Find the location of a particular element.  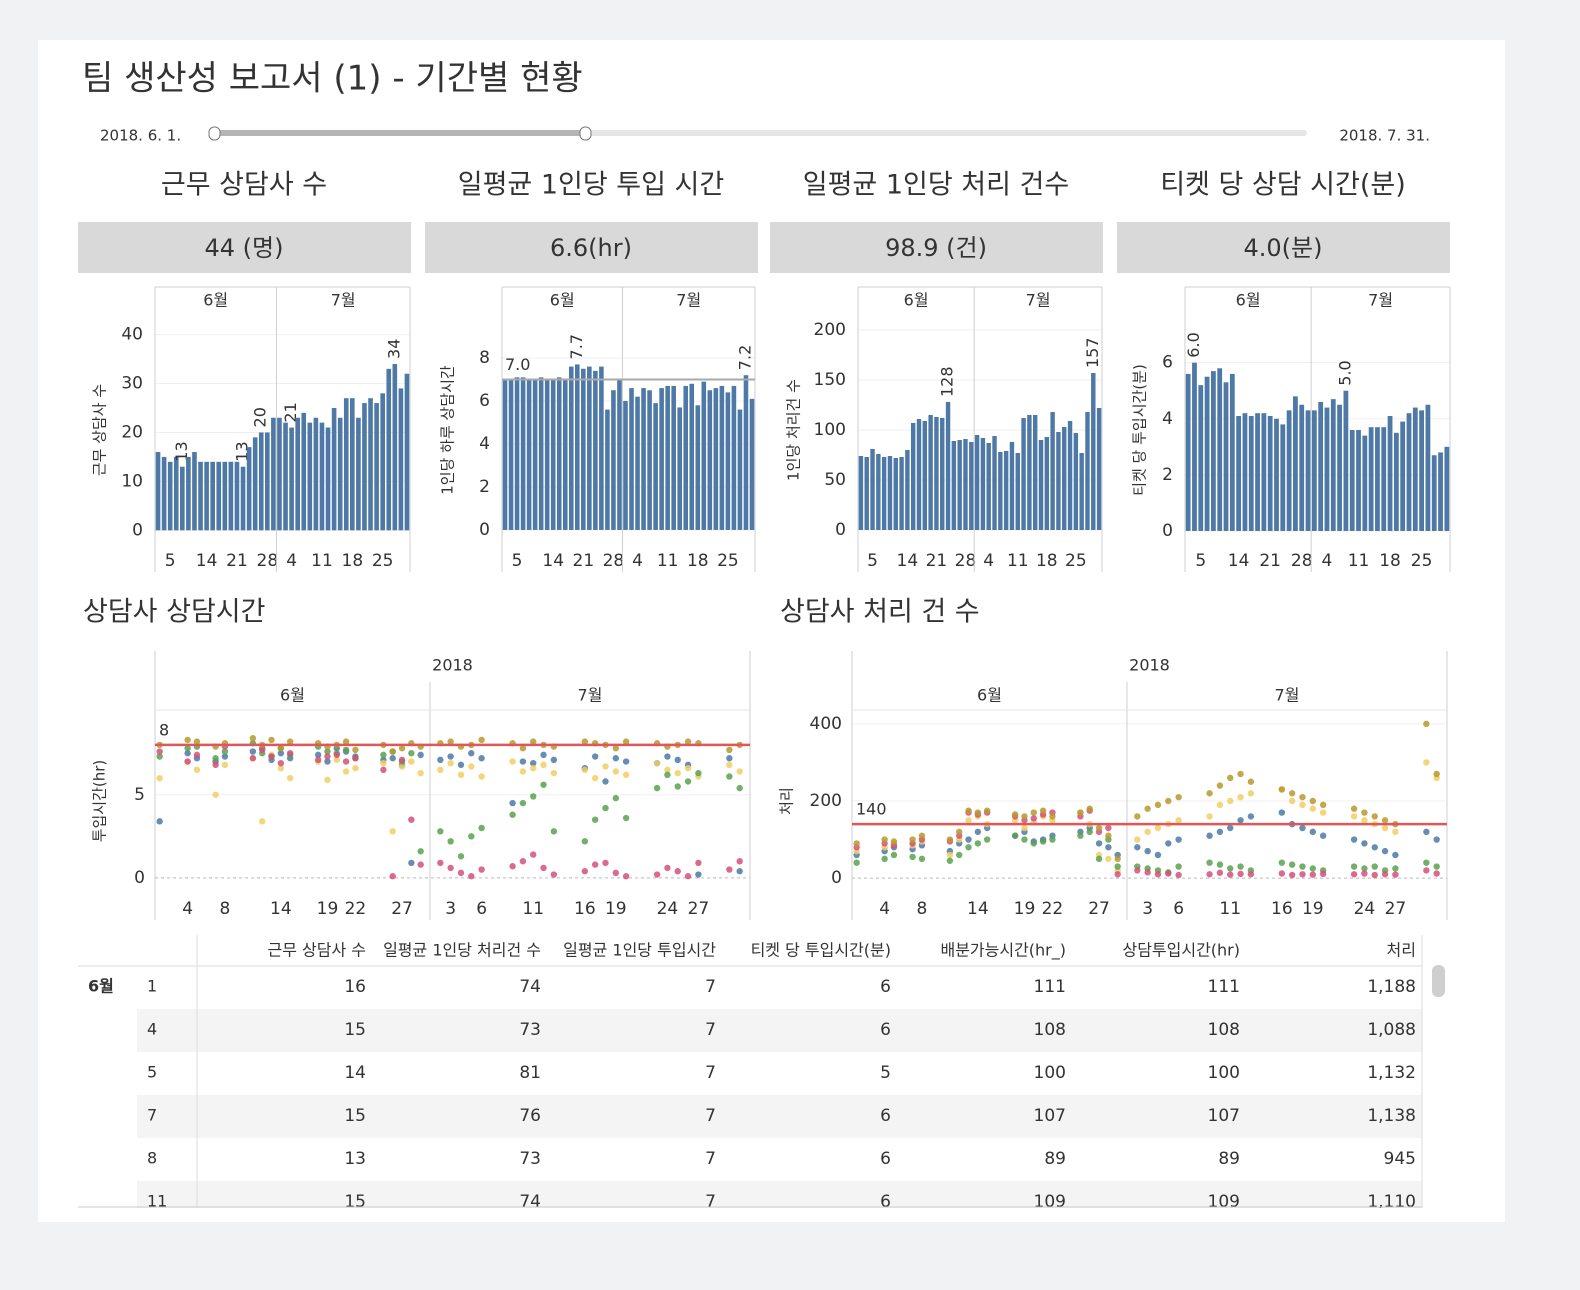

cell: 15 is located at coordinates (355, 1030).